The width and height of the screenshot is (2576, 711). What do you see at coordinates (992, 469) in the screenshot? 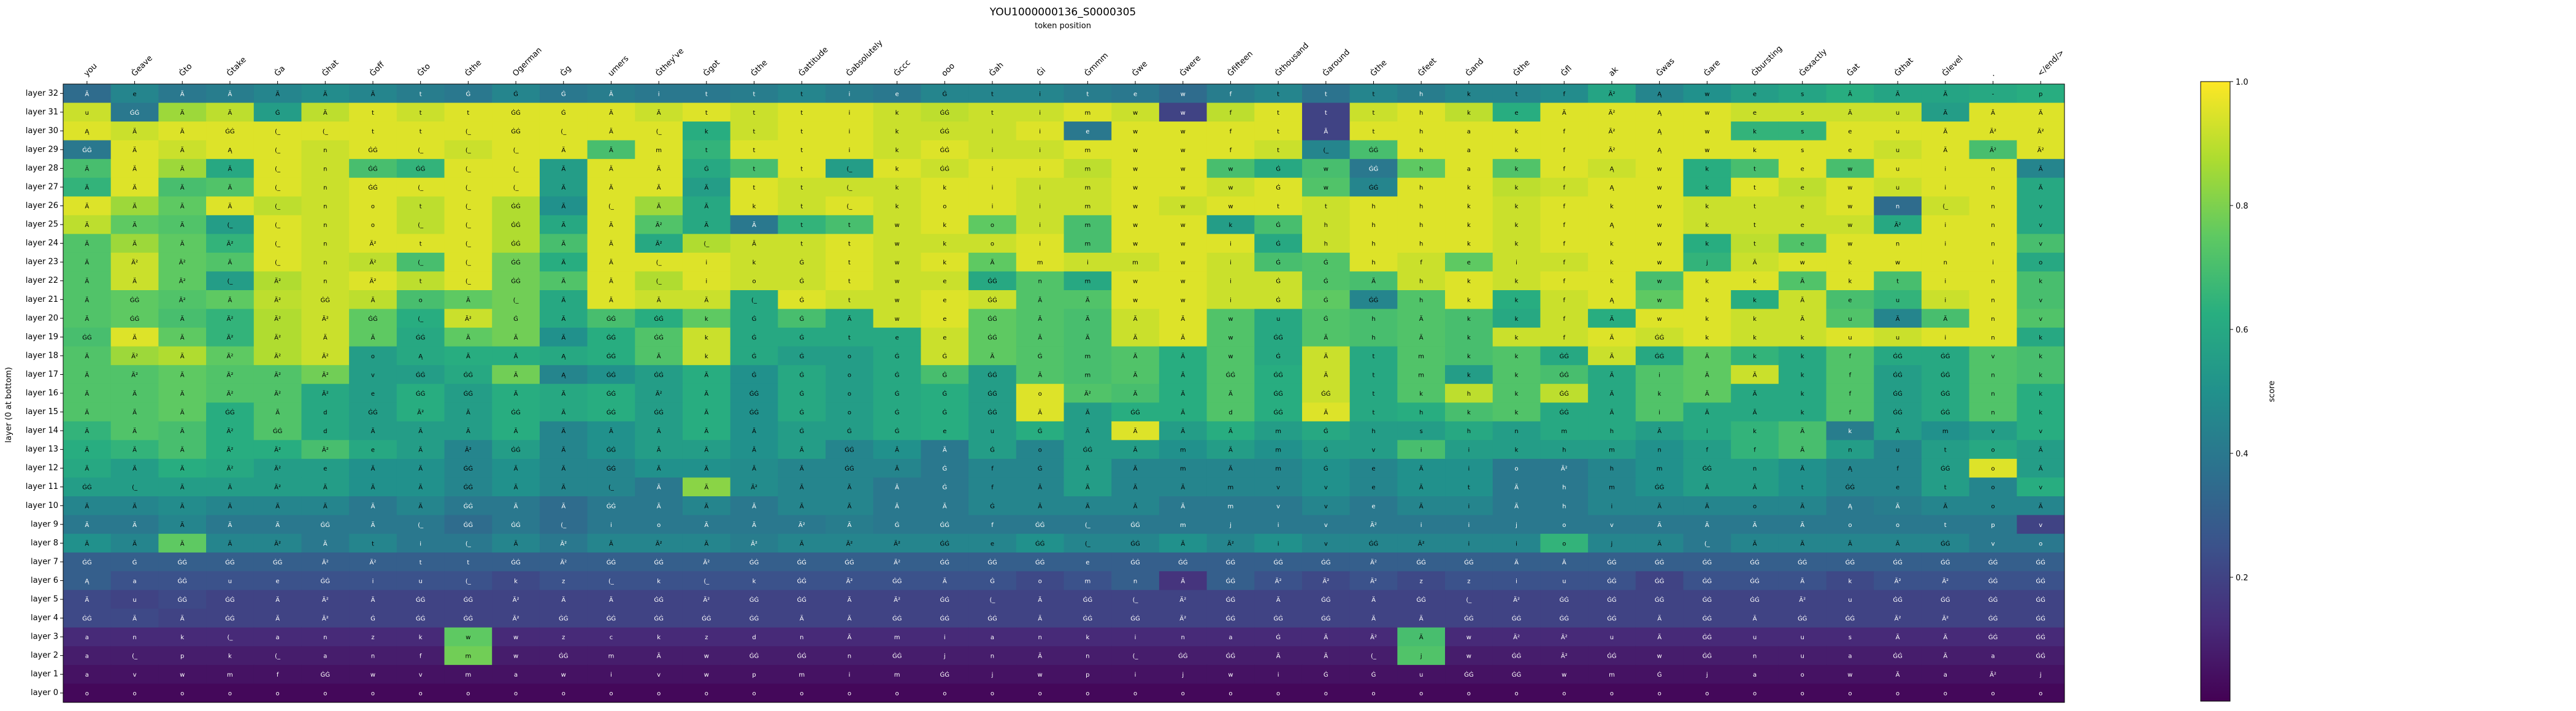
I see `cell-label: f` at bounding box center [992, 469].